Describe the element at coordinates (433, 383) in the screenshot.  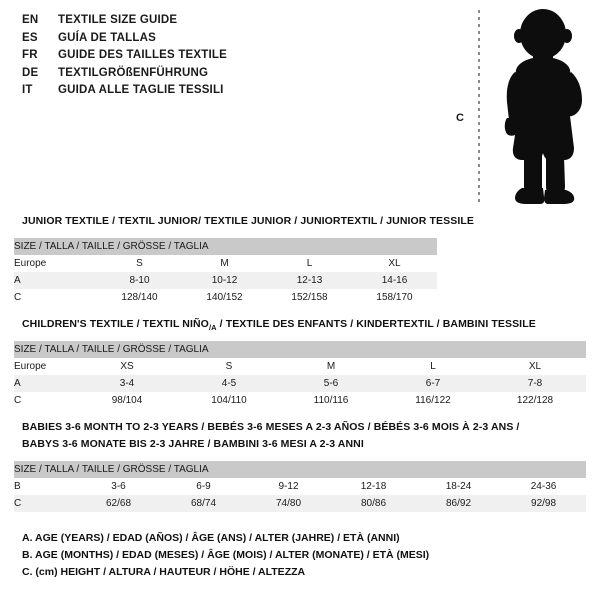
I see `children-a-l: 6-7` at that location.